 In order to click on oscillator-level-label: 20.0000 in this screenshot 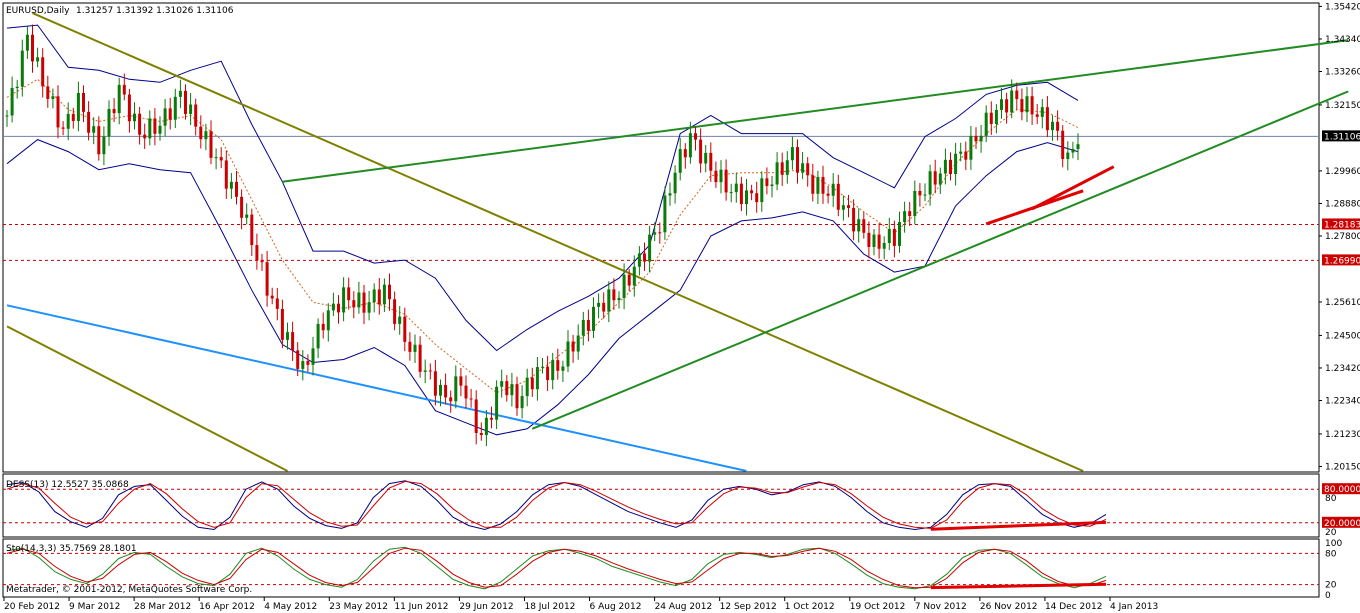, I will do `click(1342, 524)`.